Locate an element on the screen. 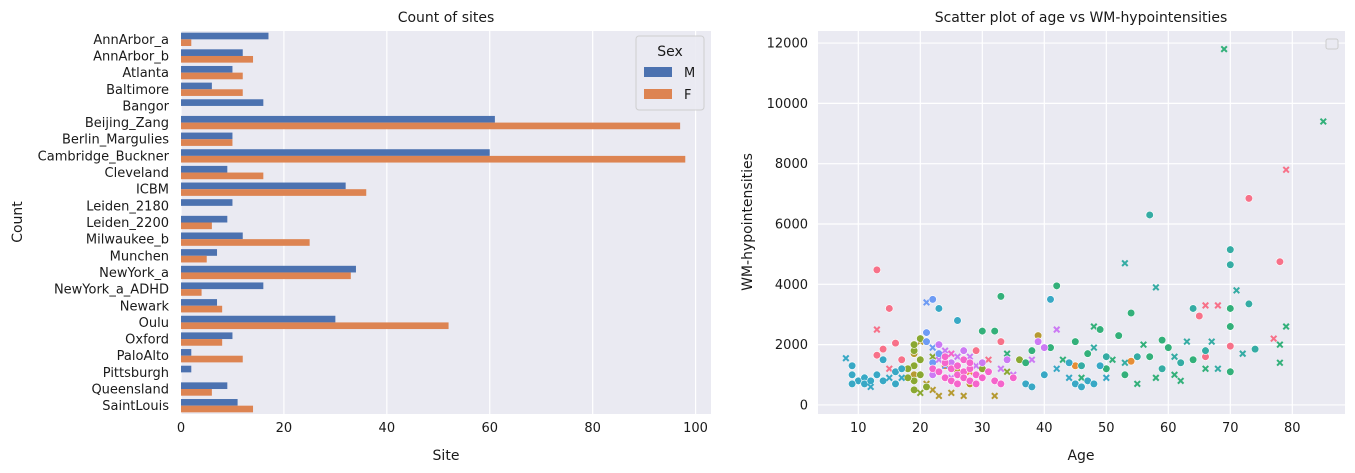  bar-category-label: Leiden_2180 is located at coordinates (127, 206).